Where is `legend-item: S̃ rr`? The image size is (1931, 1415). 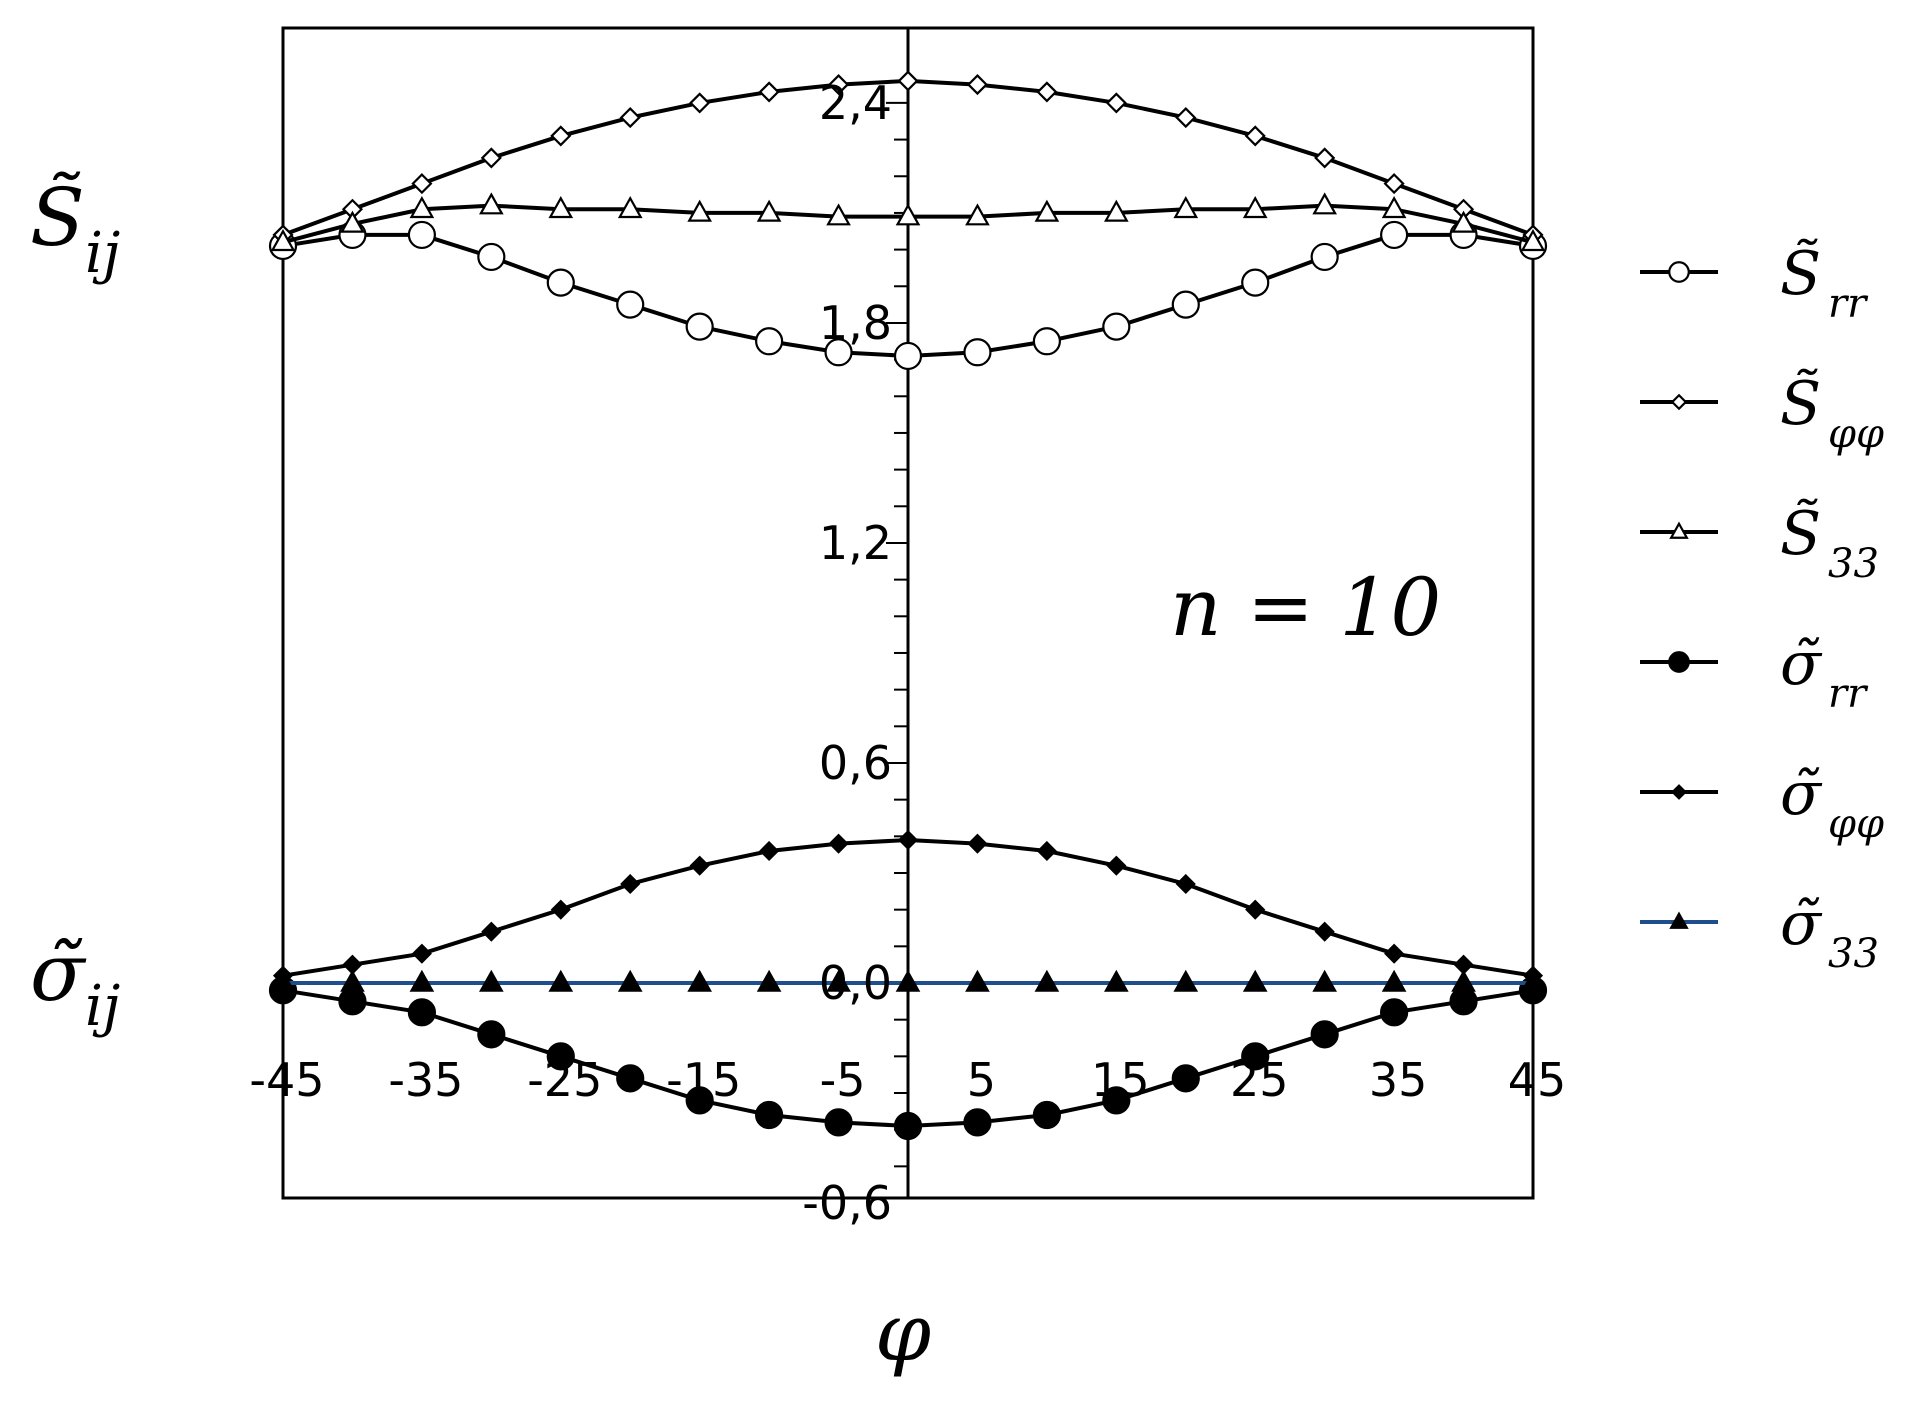
legend-item: S̃ rr is located at coordinates (1754, 282).